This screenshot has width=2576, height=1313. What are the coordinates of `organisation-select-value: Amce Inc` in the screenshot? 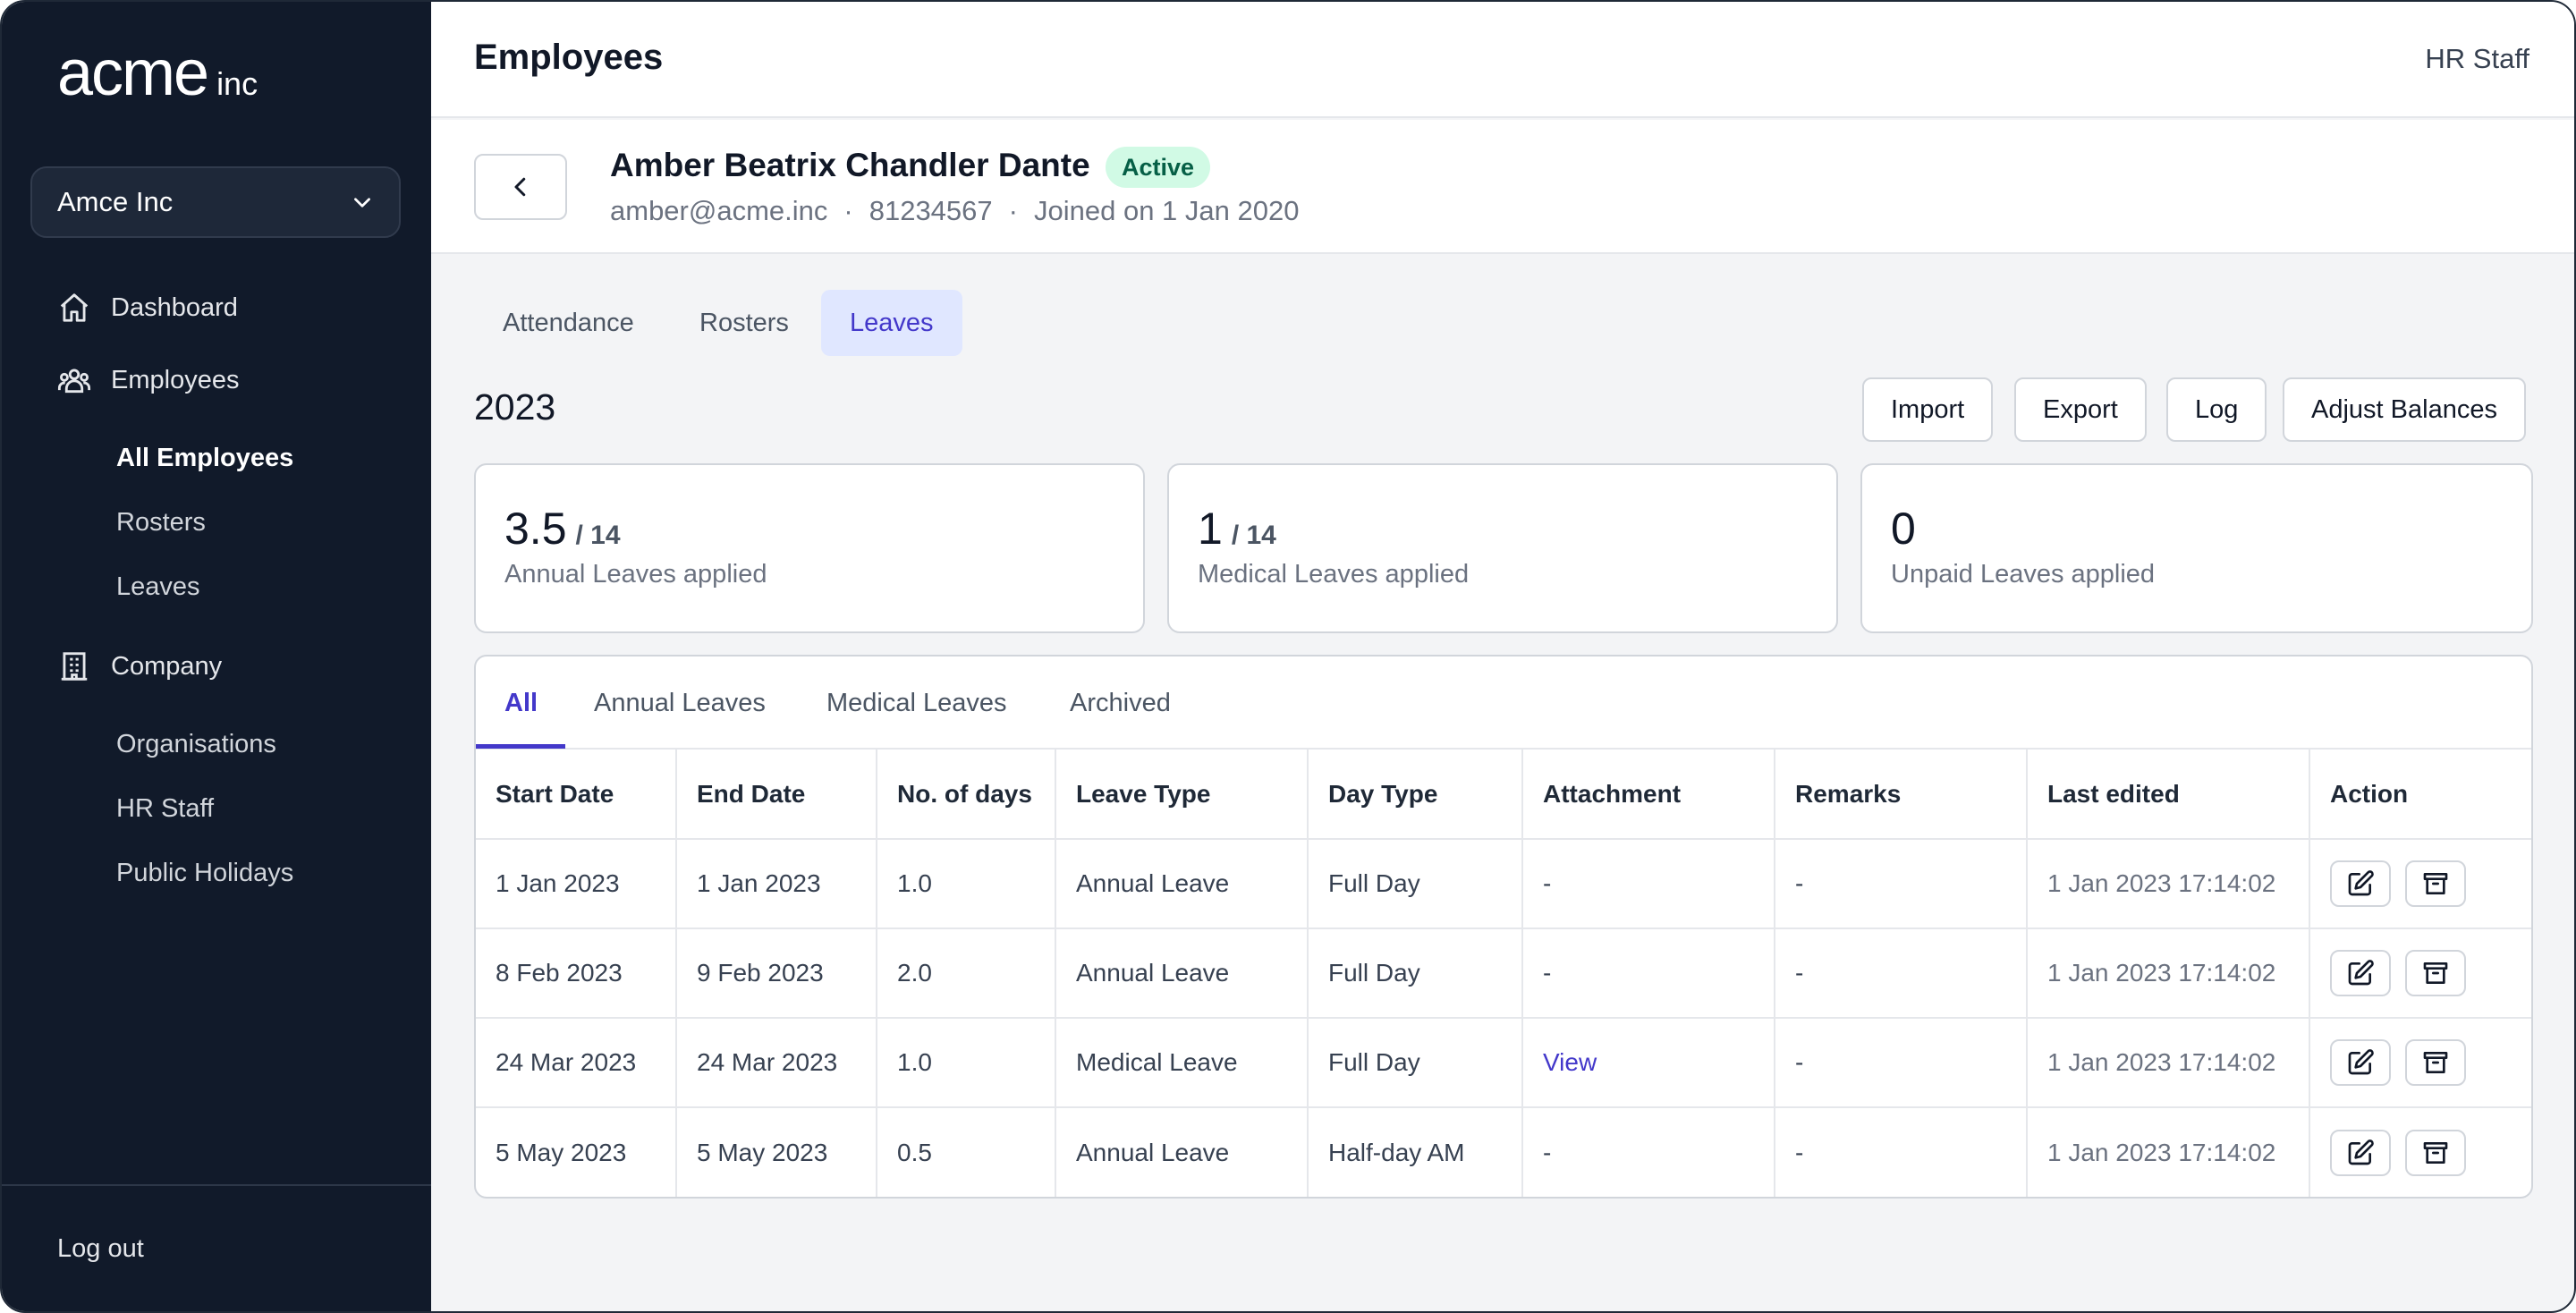 It's located at (115, 201).